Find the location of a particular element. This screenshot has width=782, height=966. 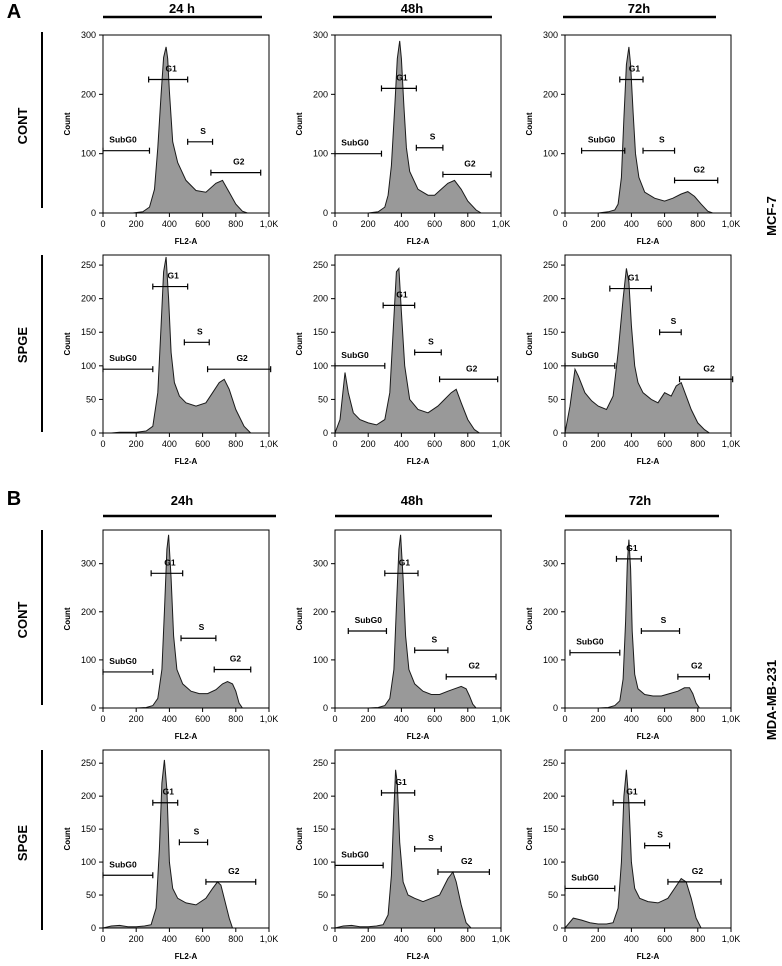

timepoint-header-a-24h: 24 h is located at coordinates (182, 10).